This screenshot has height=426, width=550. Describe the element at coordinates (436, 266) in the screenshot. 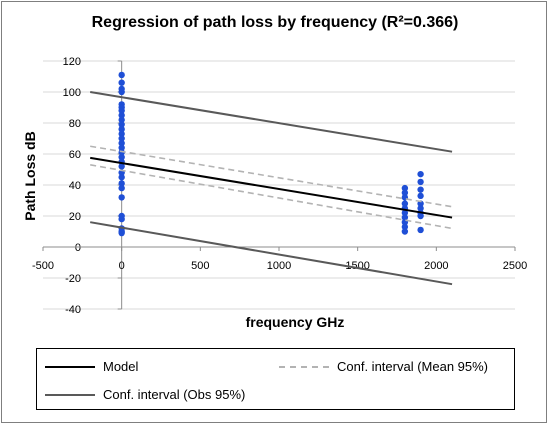

I see `x-tick-label: 2000` at that location.